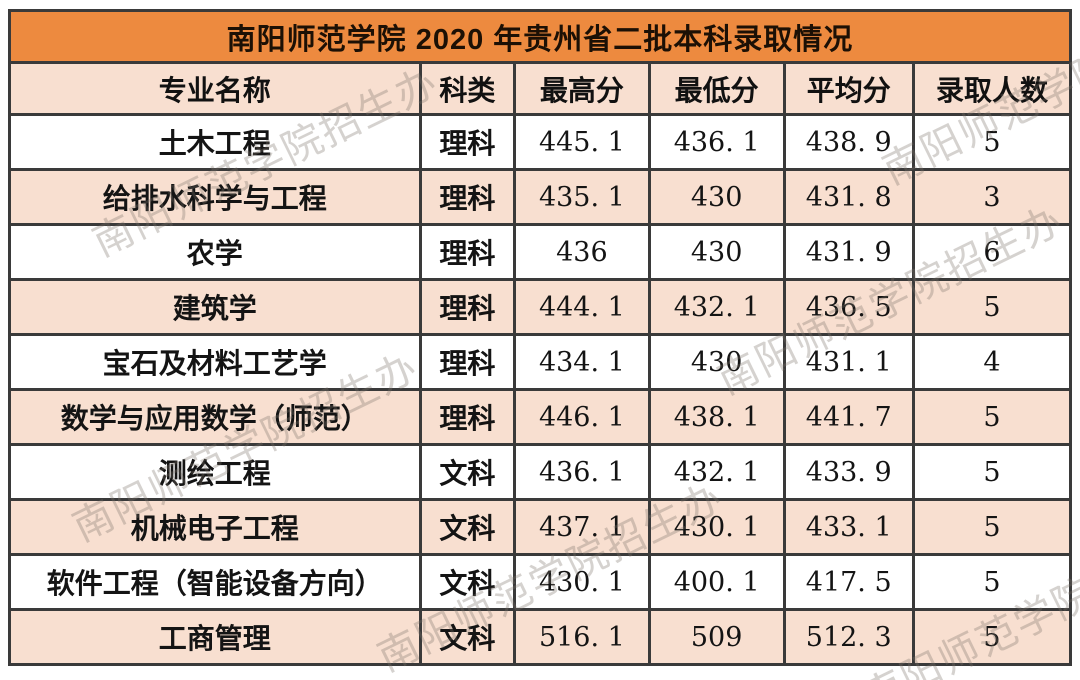  What do you see at coordinates (716, 527) in the screenshot?
I see `cell-min: 430. 1` at bounding box center [716, 527].